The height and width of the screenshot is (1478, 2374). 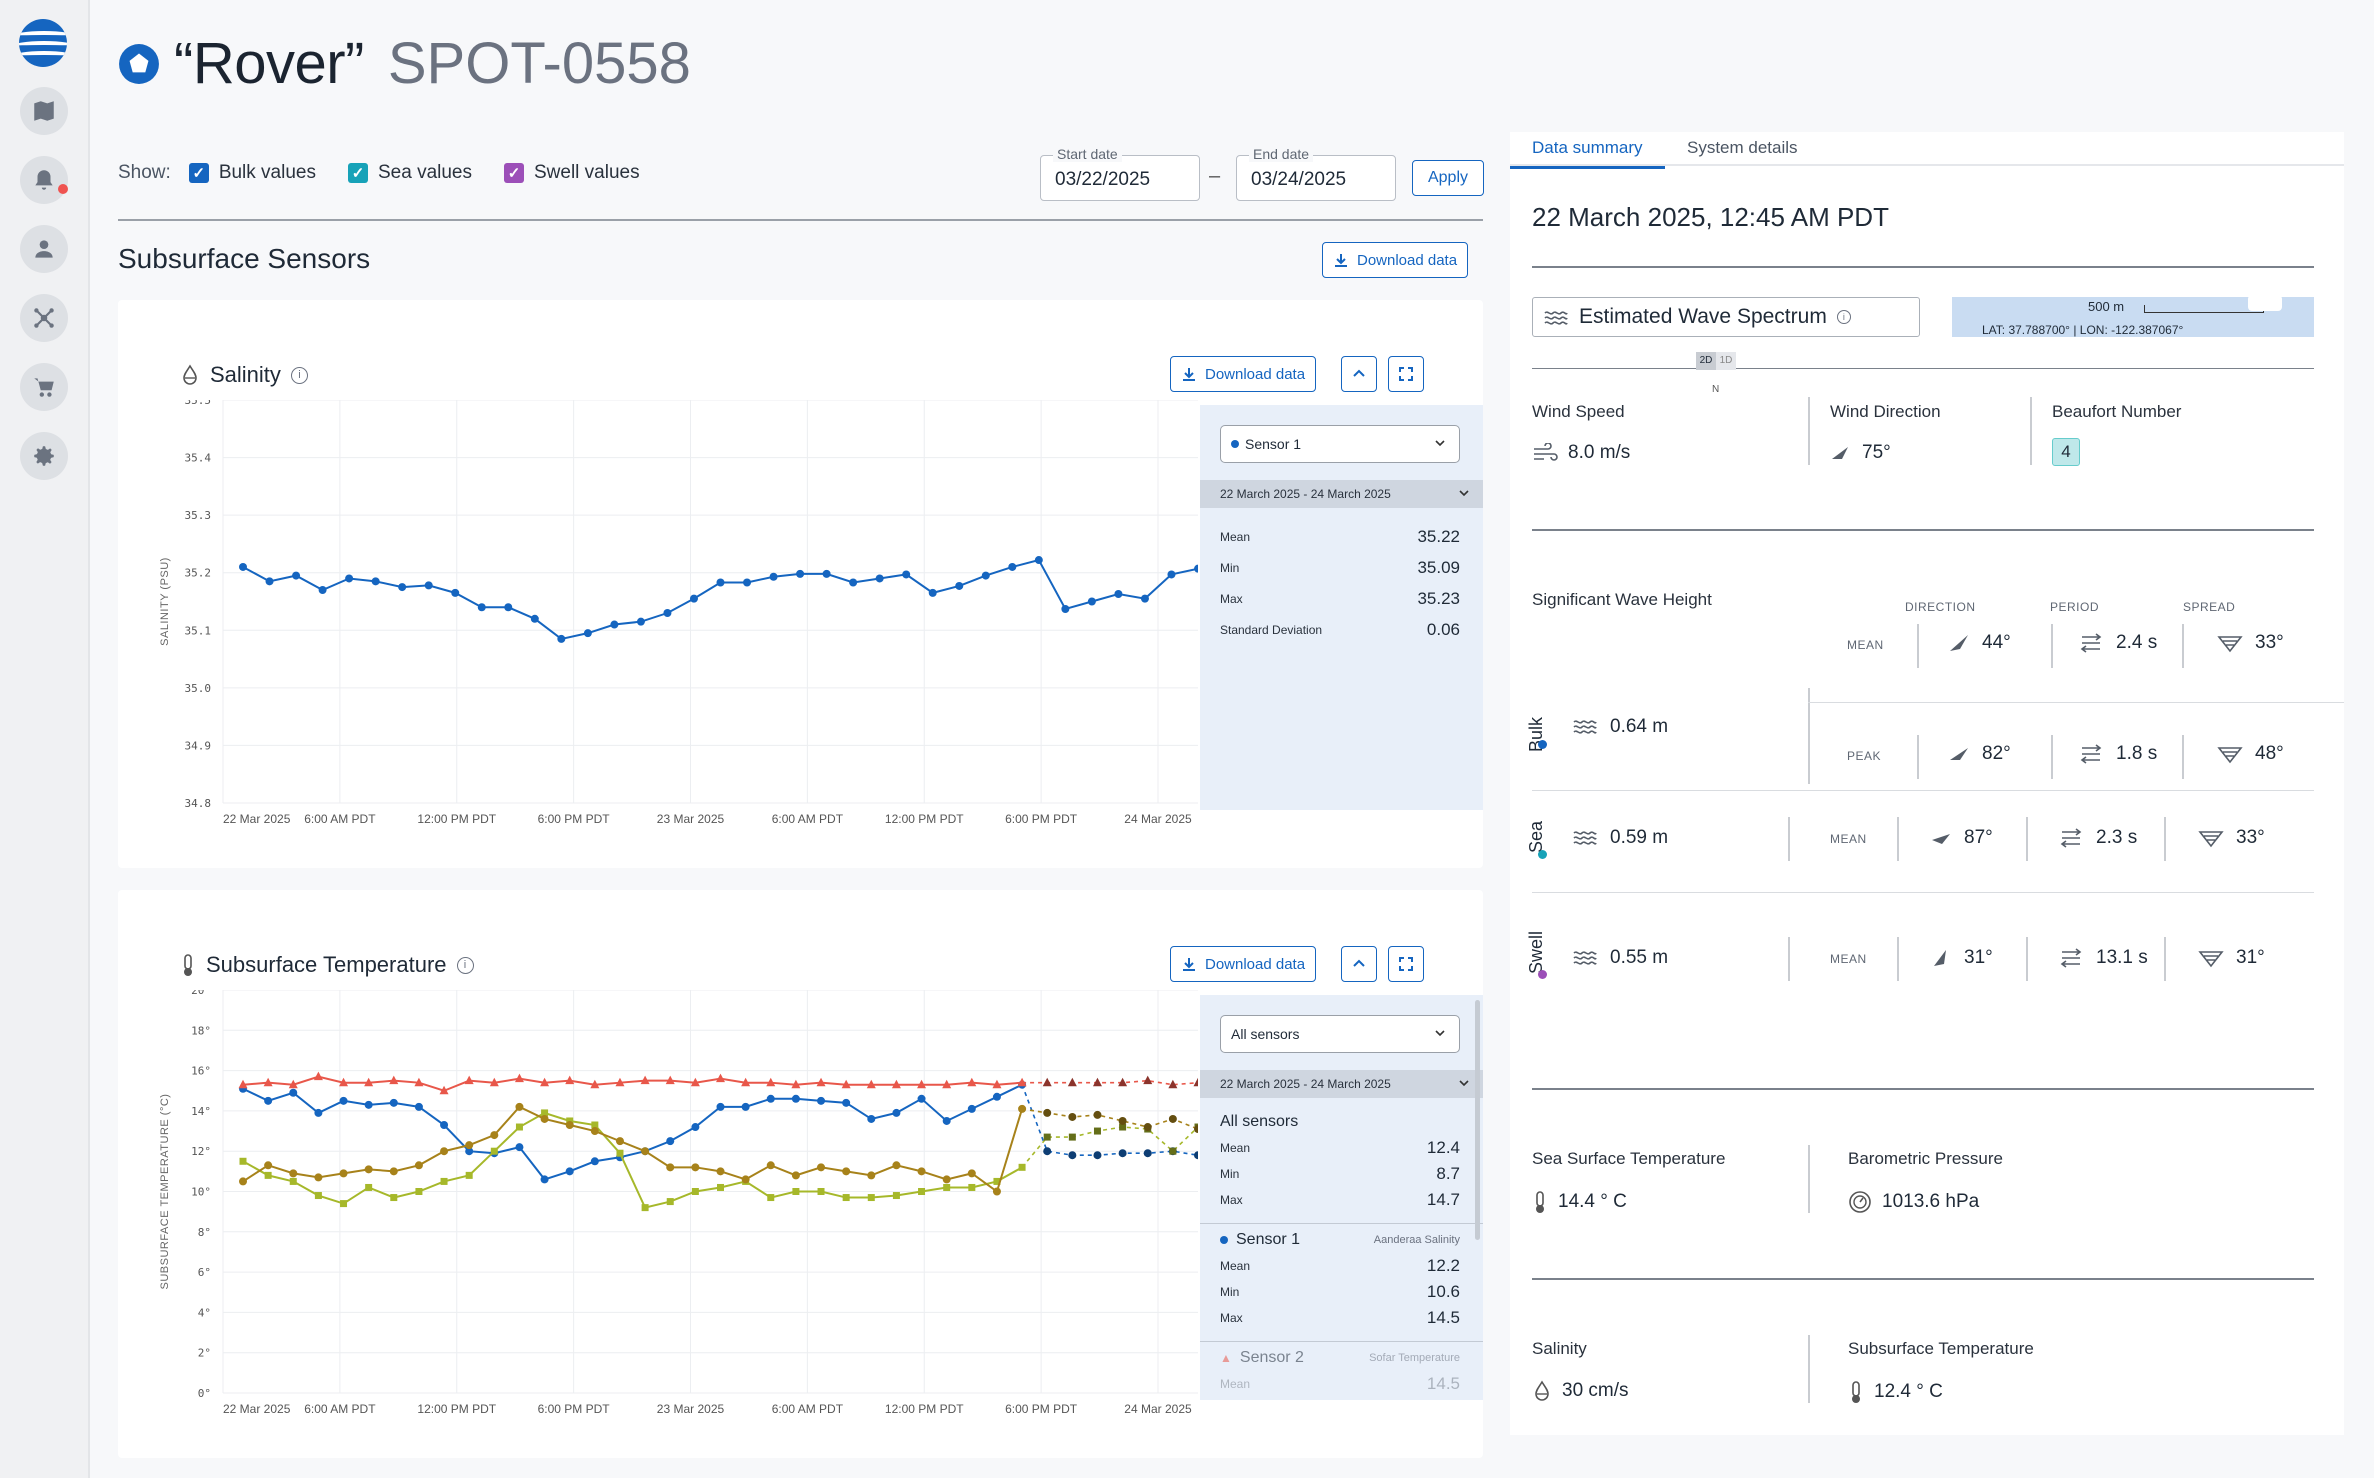 What do you see at coordinates (44, 456) in the screenshot?
I see `settings-nav-button` at bounding box center [44, 456].